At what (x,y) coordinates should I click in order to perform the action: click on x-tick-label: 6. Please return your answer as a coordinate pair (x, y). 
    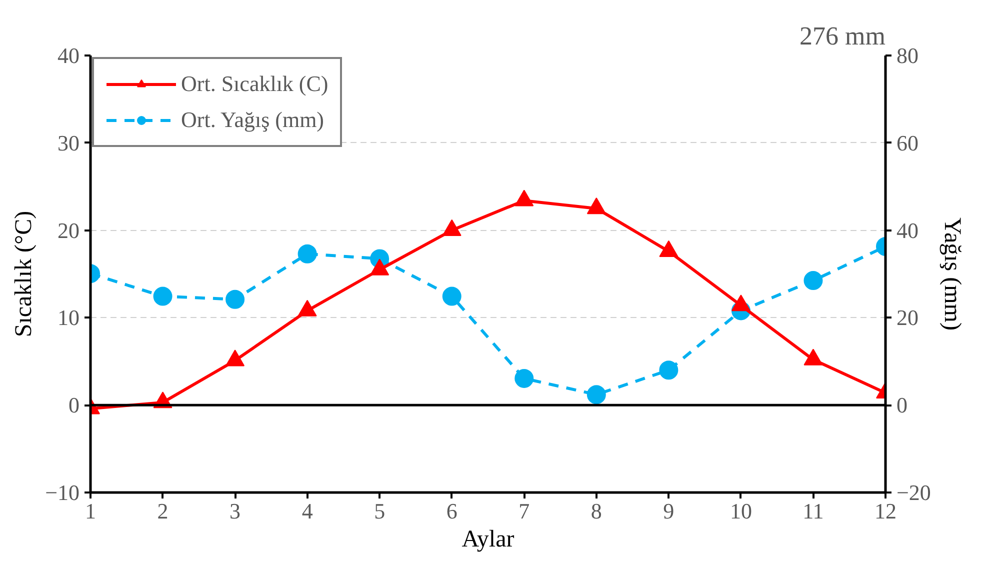
    Looking at the image, I should click on (452, 511).